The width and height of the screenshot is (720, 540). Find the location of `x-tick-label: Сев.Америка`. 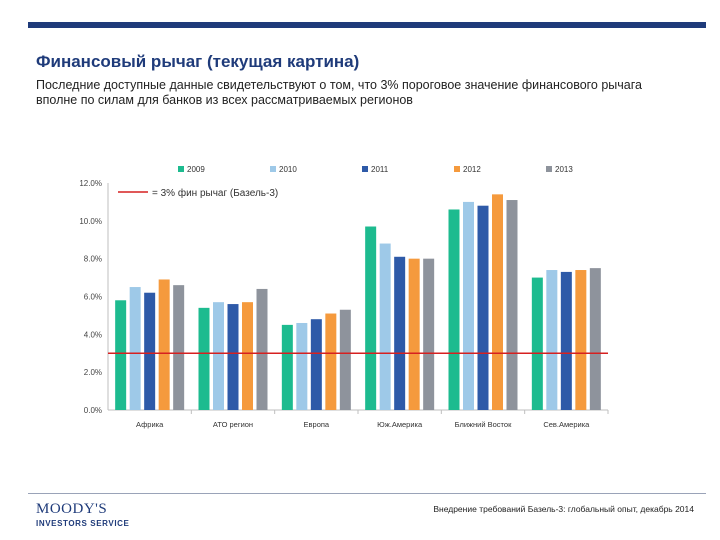

x-tick-label: Сев.Америка is located at coordinates (566, 424).